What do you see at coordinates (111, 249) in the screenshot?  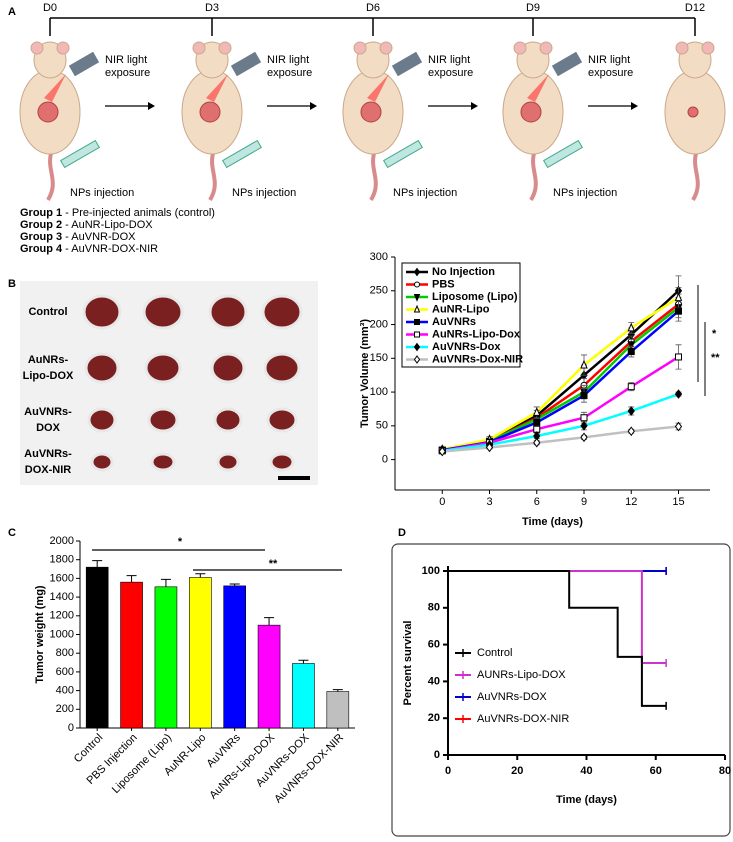 I see `group-text: - AuVNR-DOX-NIR` at bounding box center [111, 249].